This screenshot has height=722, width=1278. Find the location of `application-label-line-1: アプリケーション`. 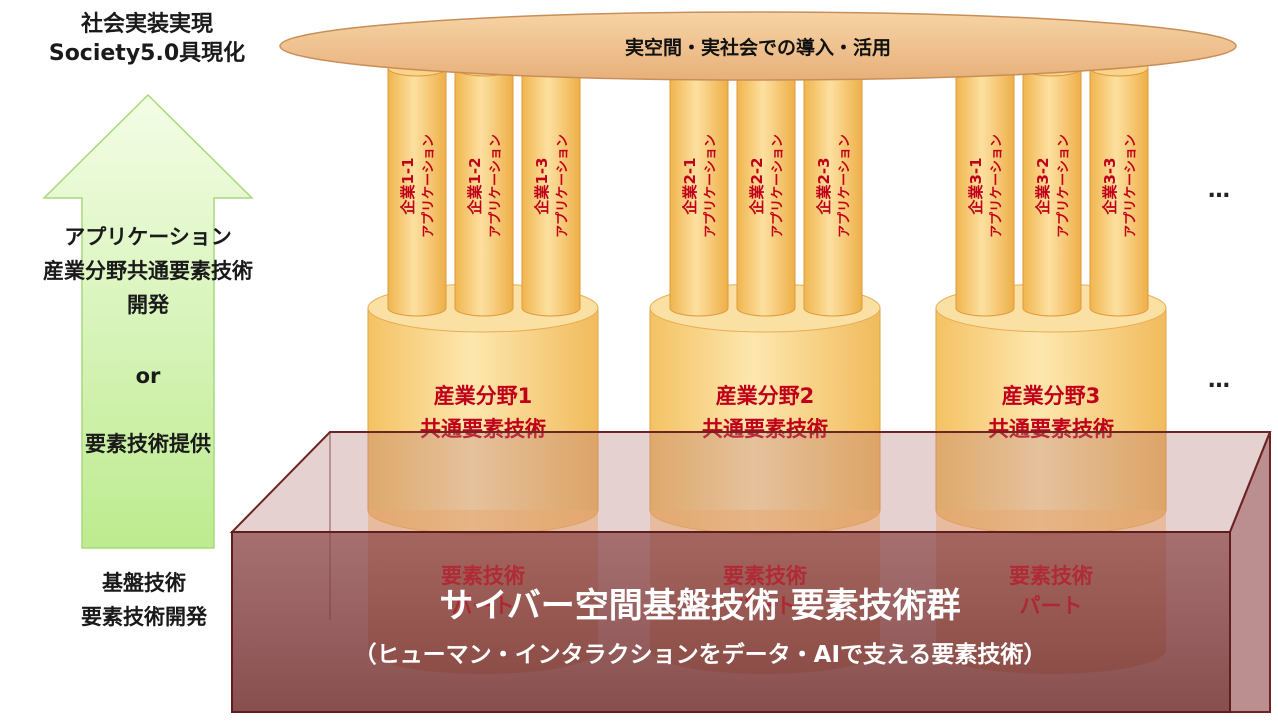

application-label-line-1: アプリケーション is located at coordinates (148, 237).